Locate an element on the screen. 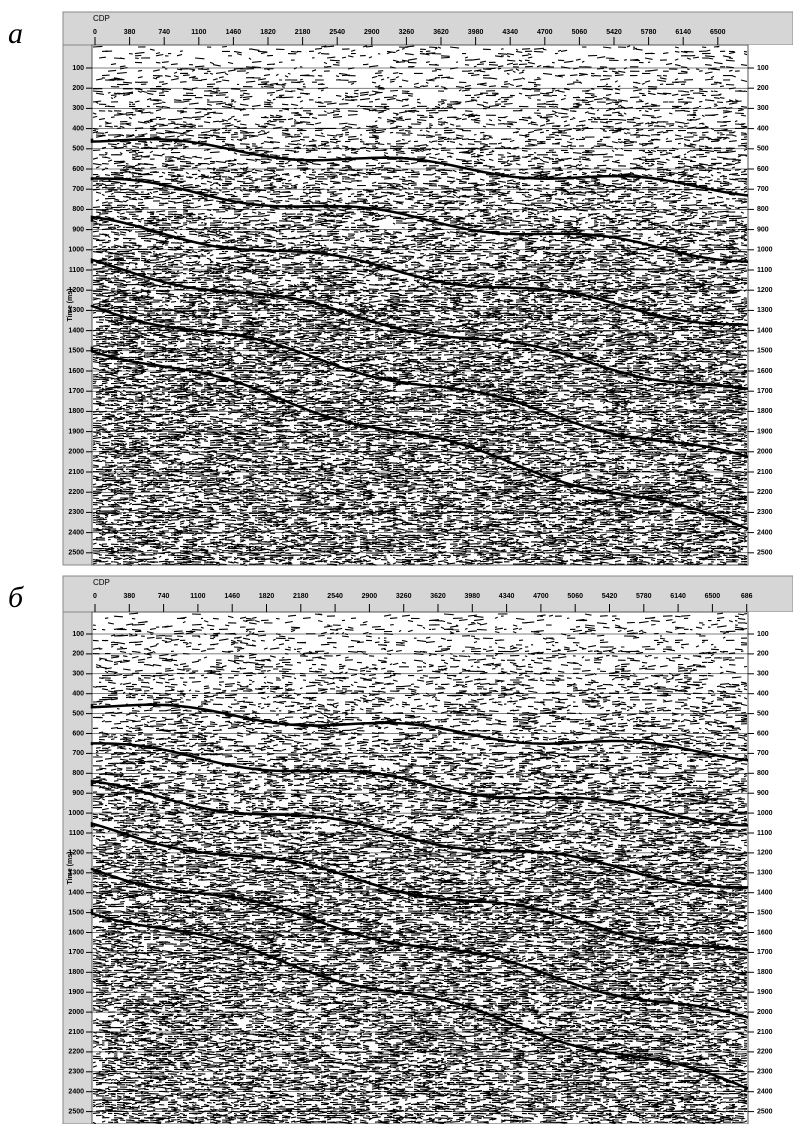 This screenshot has height=1129, width=793. y-tick-label: 100 is located at coordinates (78, 634).